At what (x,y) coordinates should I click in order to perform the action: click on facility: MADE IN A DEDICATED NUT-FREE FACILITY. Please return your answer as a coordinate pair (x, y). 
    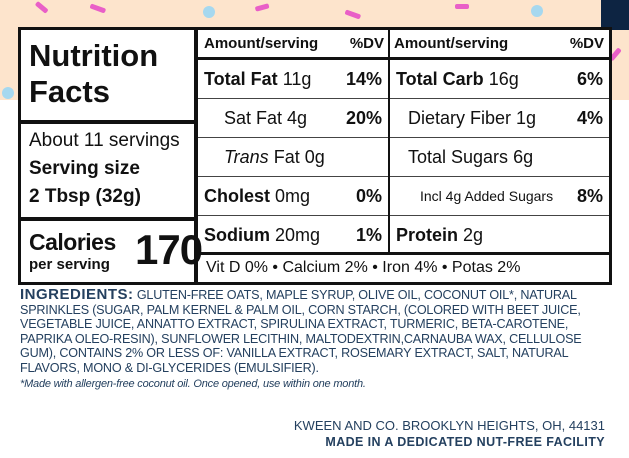
    Looking at the image, I should click on (465, 442).